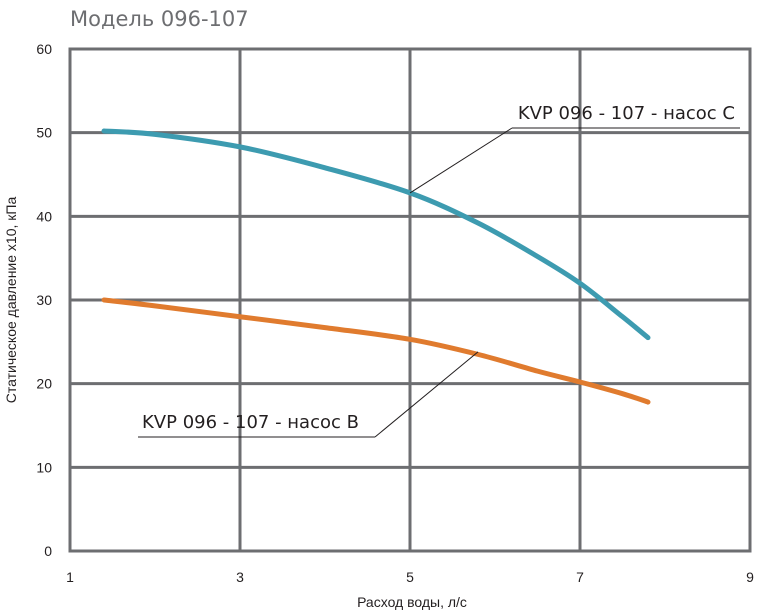  What do you see at coordinates (580, 577) in the screenshot?
I see `x-tick-label: 7` at bounding box center [580, 577].